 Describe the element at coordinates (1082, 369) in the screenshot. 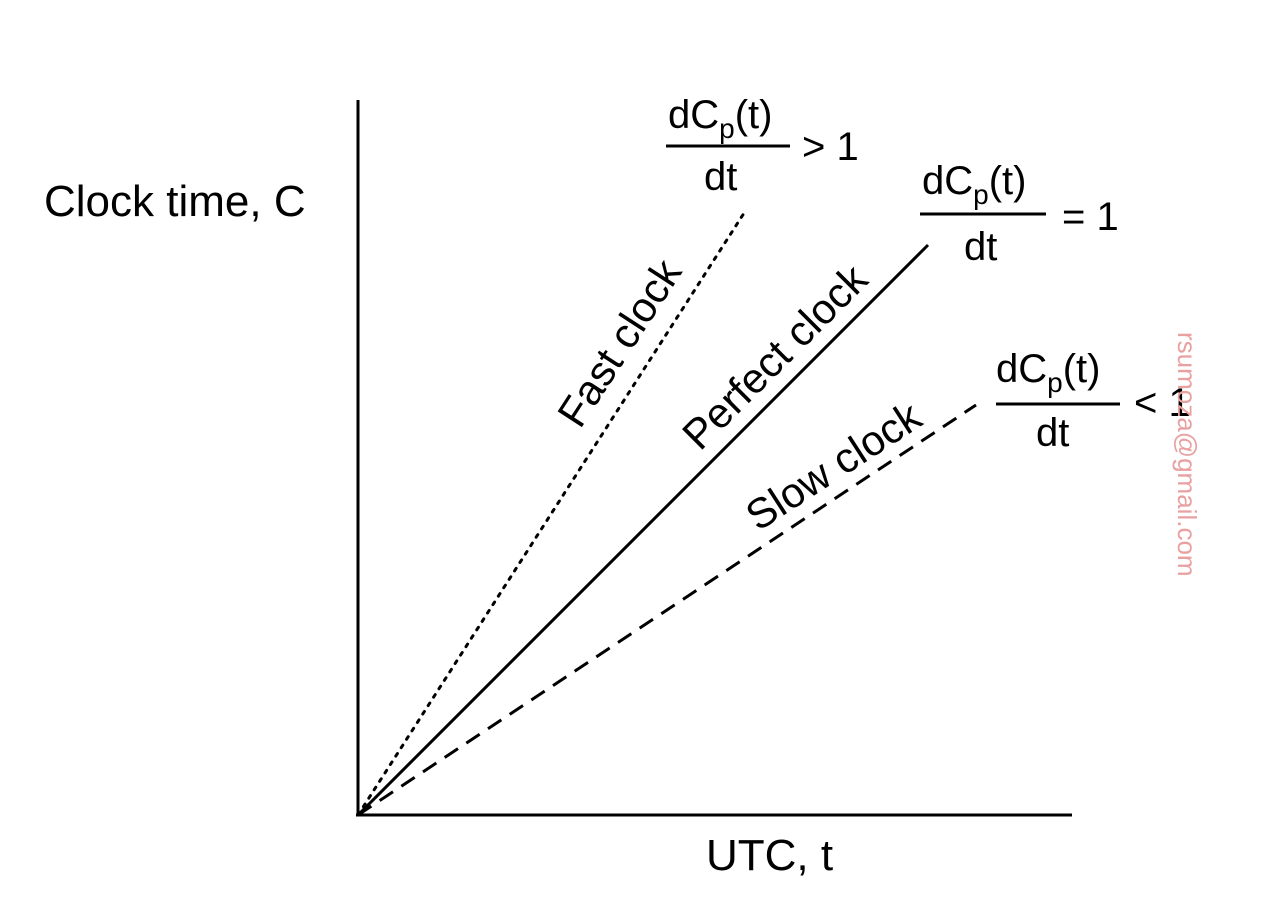

I see `slow-derivative-arg: (t)` at that location.